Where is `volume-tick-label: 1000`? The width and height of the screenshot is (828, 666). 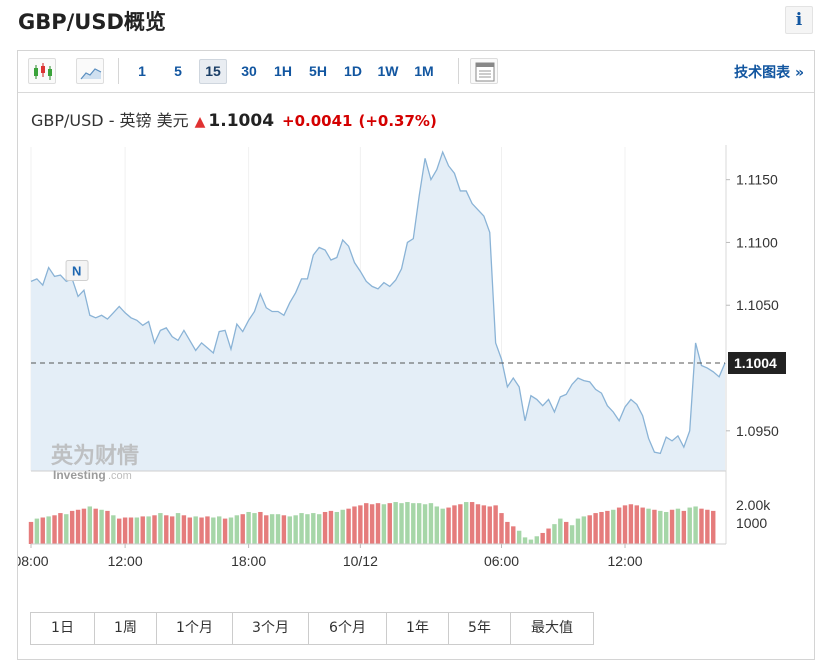 volume-tick-label: 1000 is located at coordinates (751, 523).